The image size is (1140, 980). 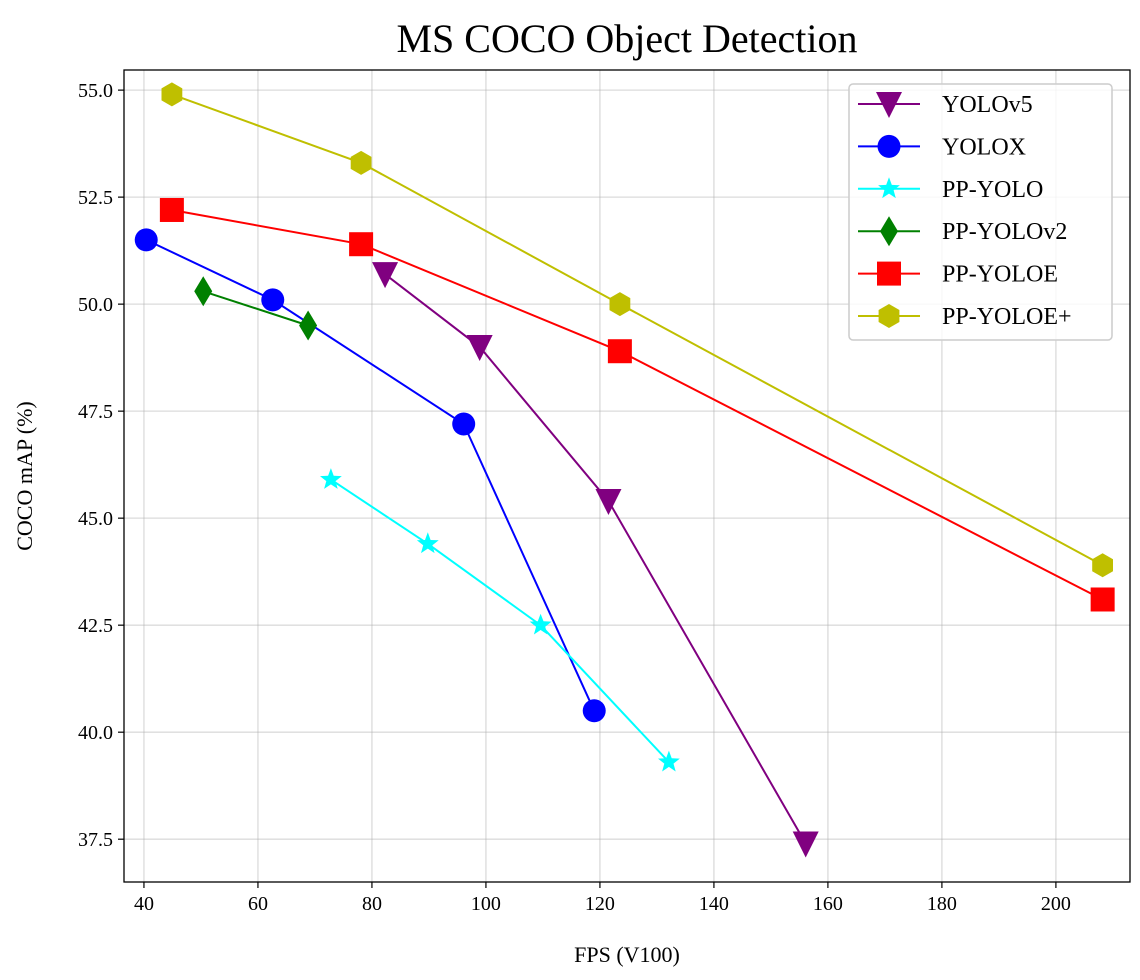 I want to click on x-tick-label: 140, so click(x=714, y=904).